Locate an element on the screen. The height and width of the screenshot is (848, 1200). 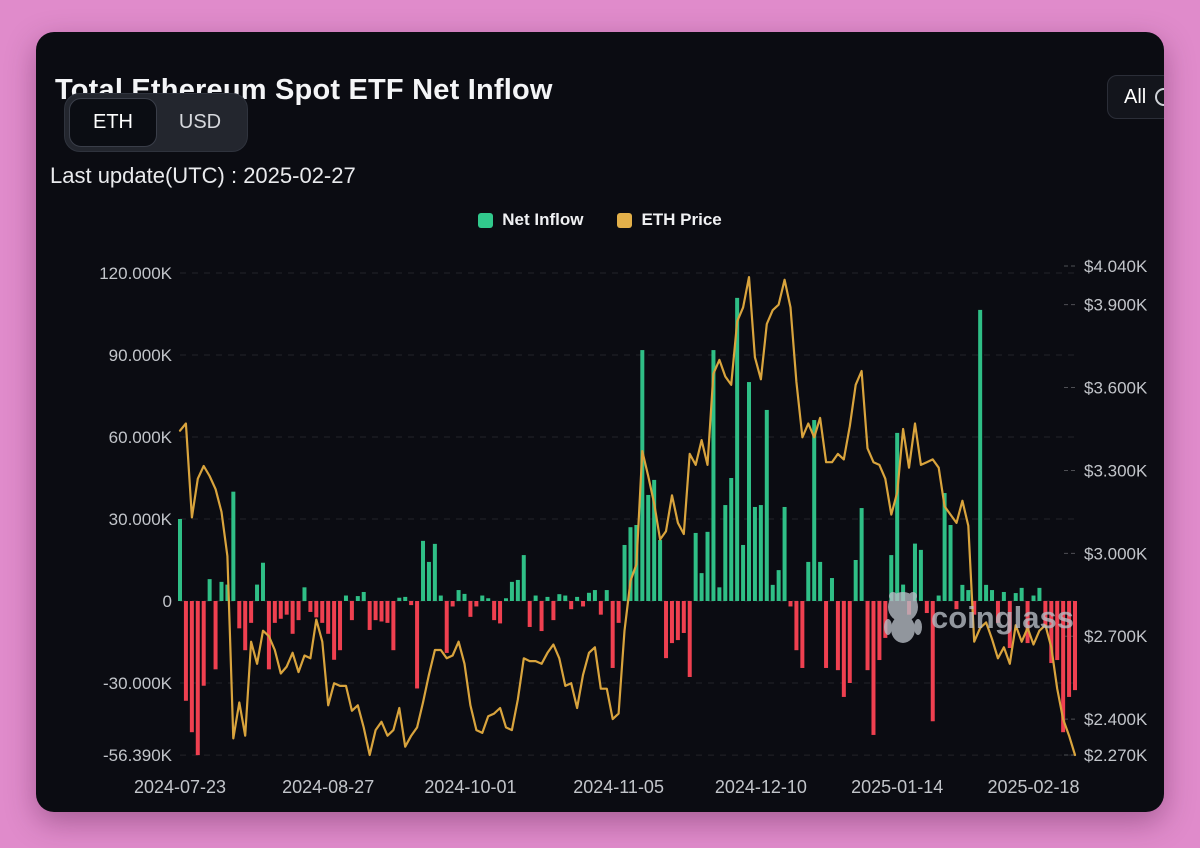
chart-legend: Net Inflow ETH Price is located at coordinates (600, 220).